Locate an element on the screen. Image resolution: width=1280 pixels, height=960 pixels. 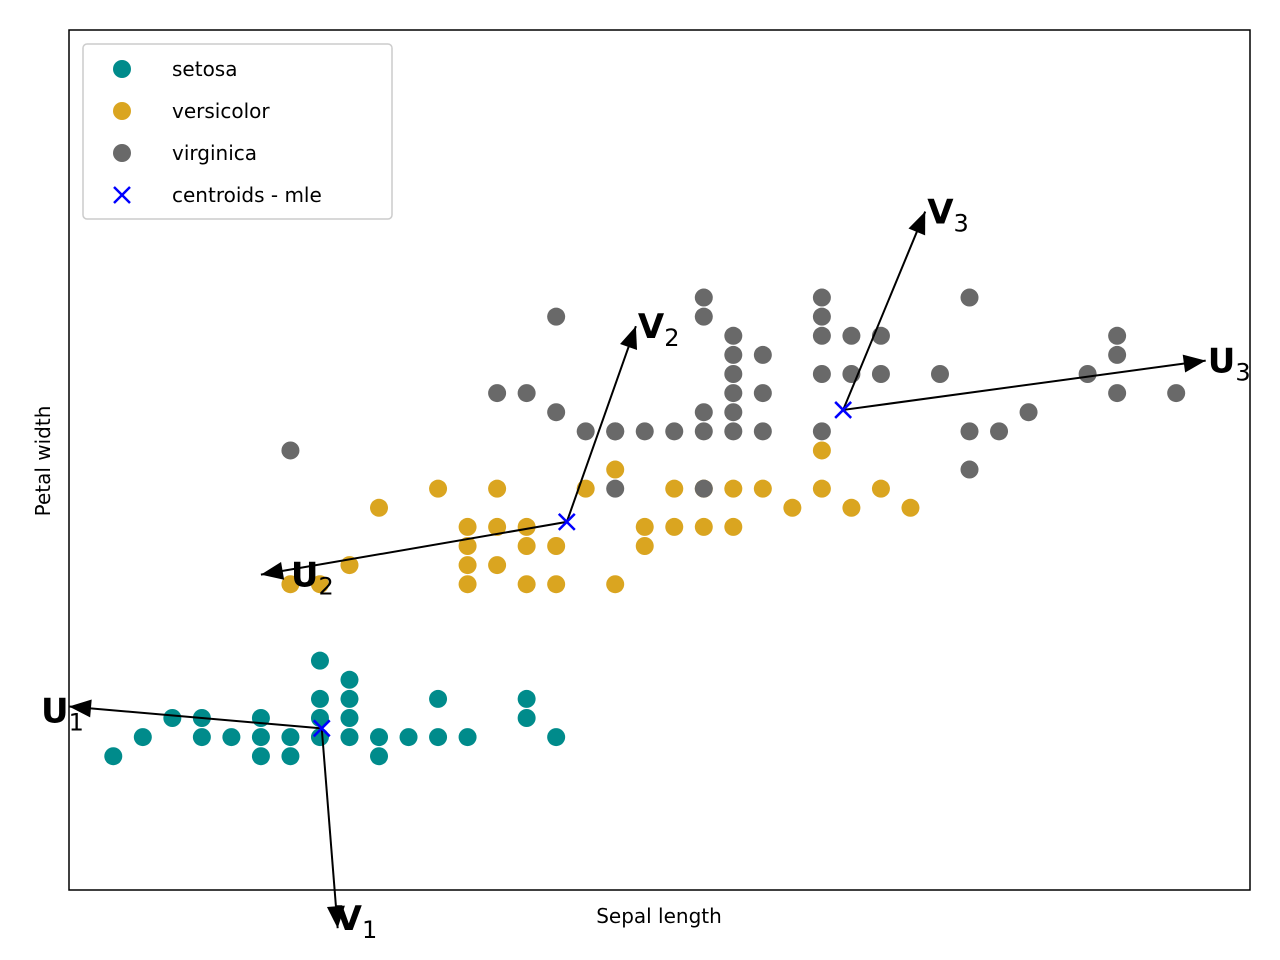
legend-marker-versicolor is located at coordinates (122, 111).